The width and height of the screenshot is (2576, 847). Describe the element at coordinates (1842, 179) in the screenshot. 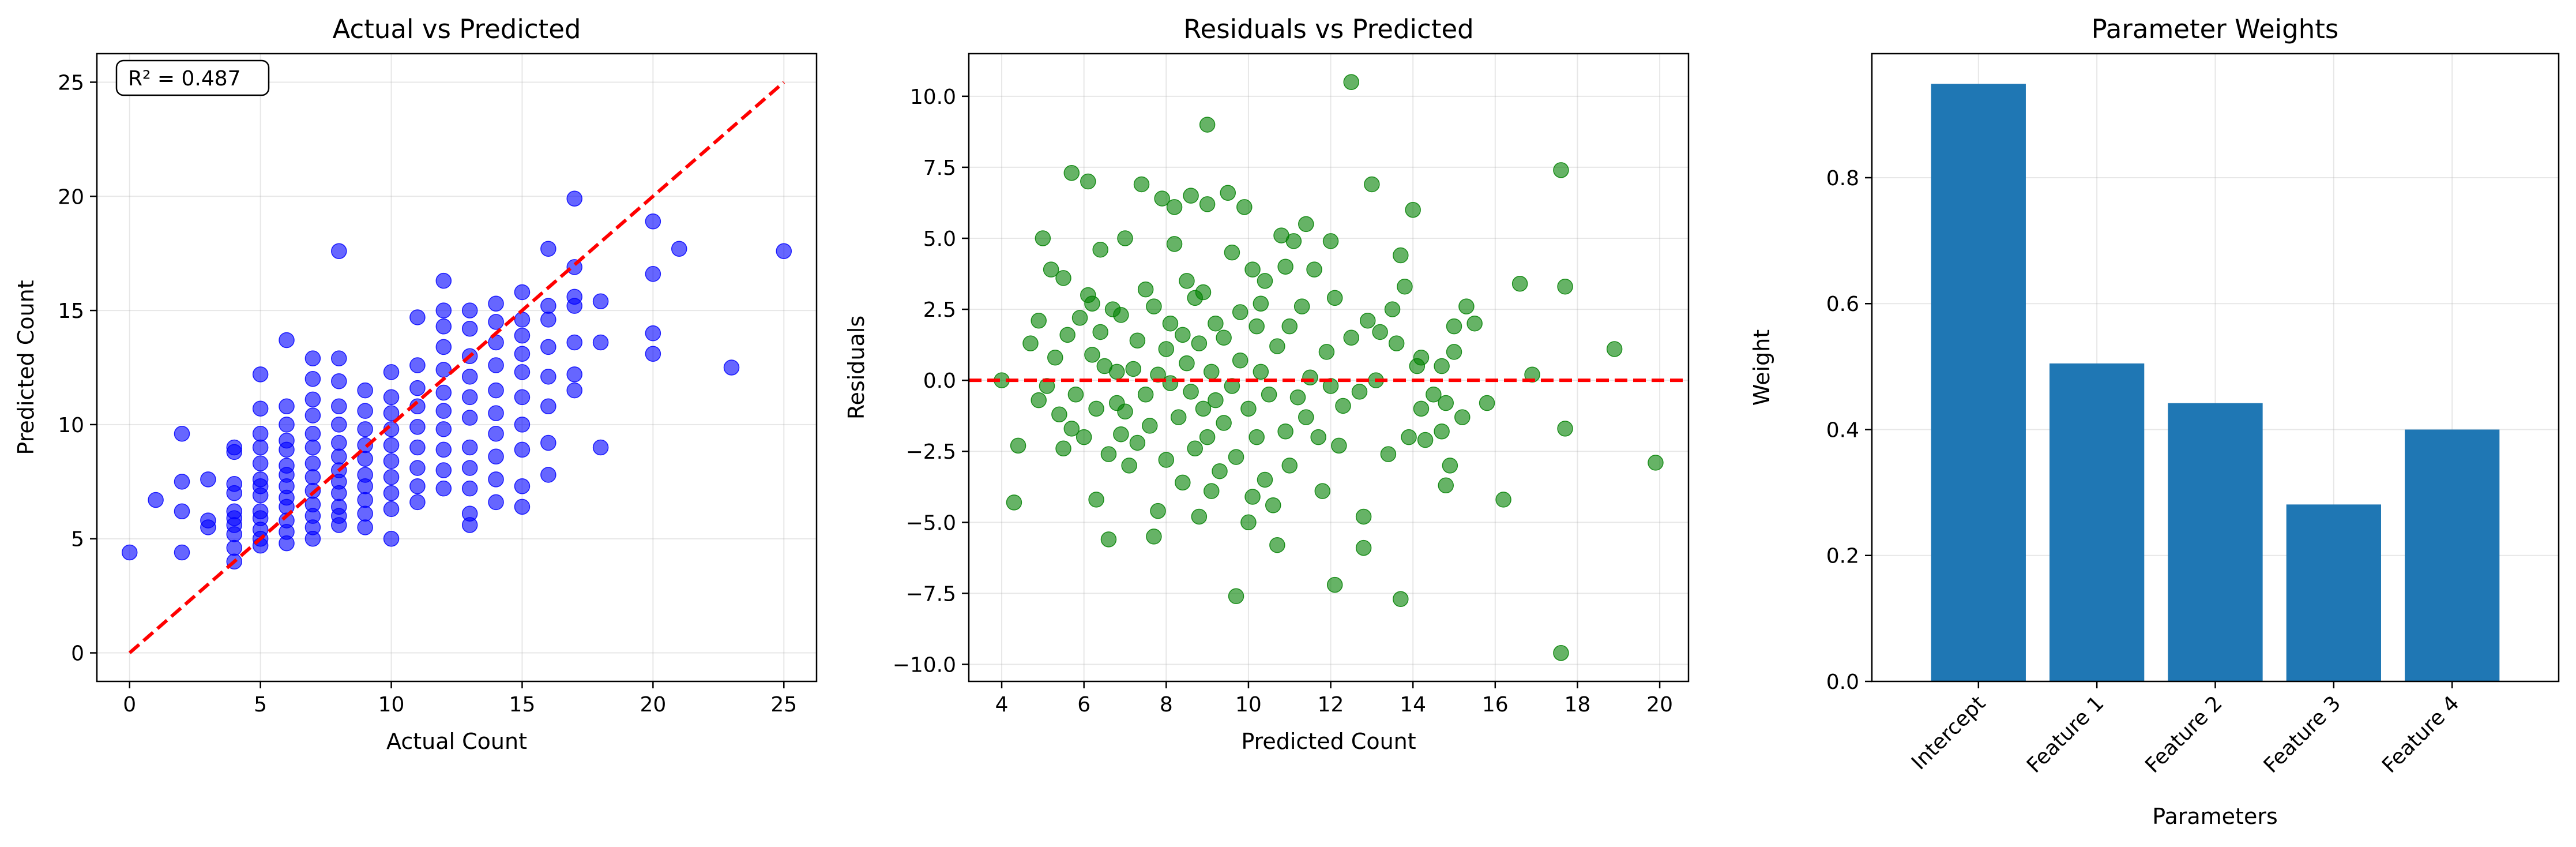

I see `y-tick-label: 0.8` at that location.